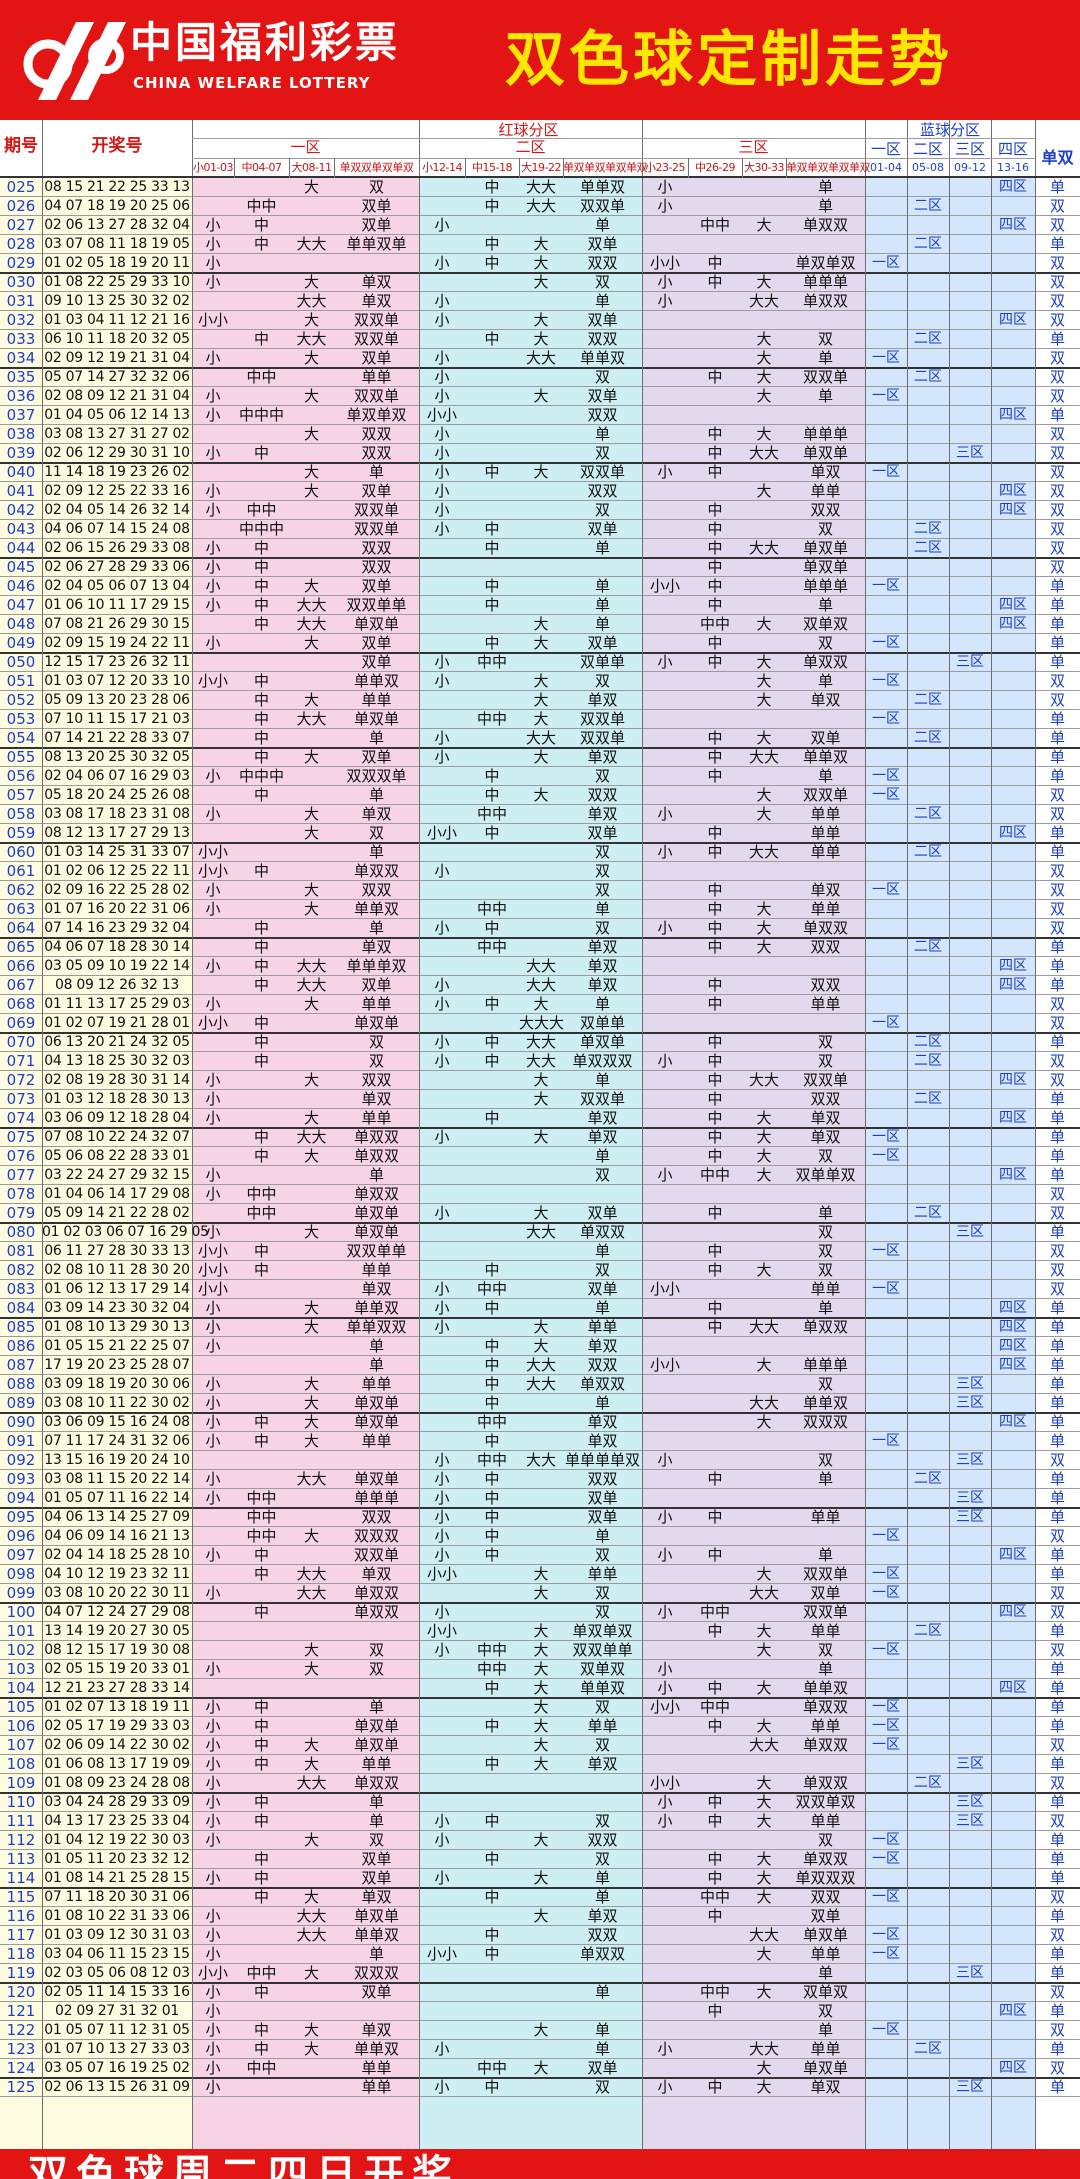 Image resolution: width=1080 pixels, height=2179 pixels. Describe the element at coordinates (21, 1346) in the screenshot. I see `issue-cell: 086` at that location.